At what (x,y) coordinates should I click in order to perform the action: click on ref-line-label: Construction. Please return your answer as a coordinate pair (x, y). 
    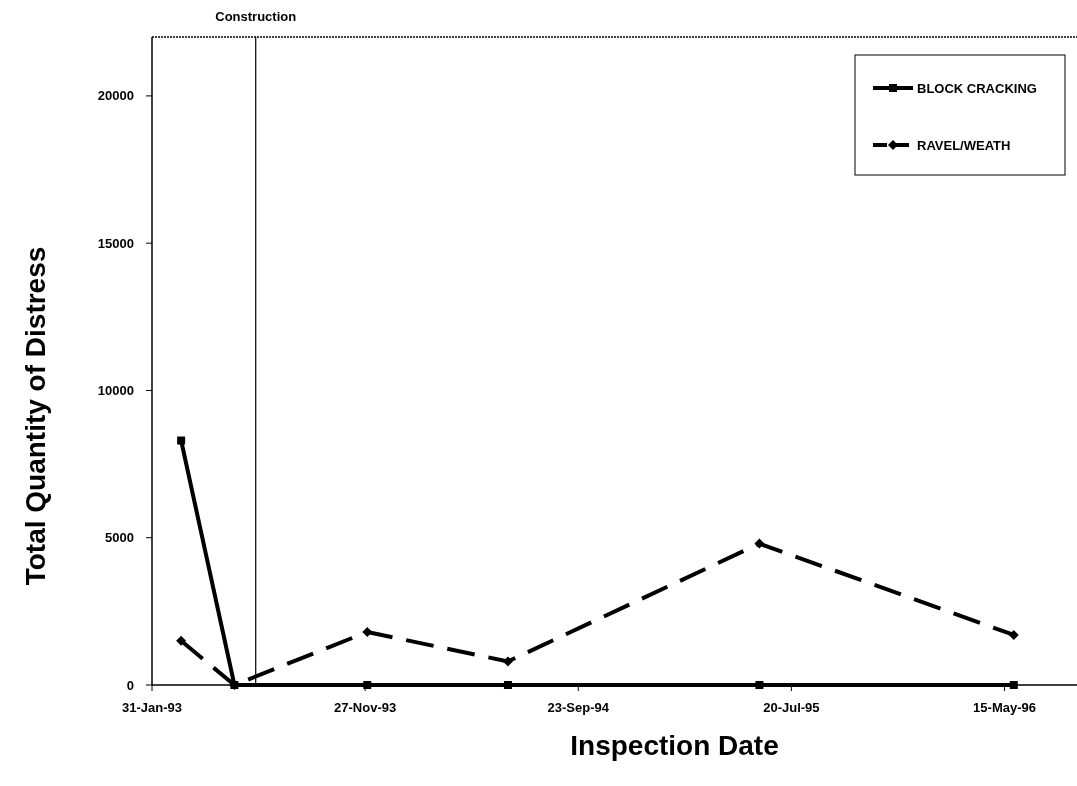
    Looking at the image, I should click on (256, 16).